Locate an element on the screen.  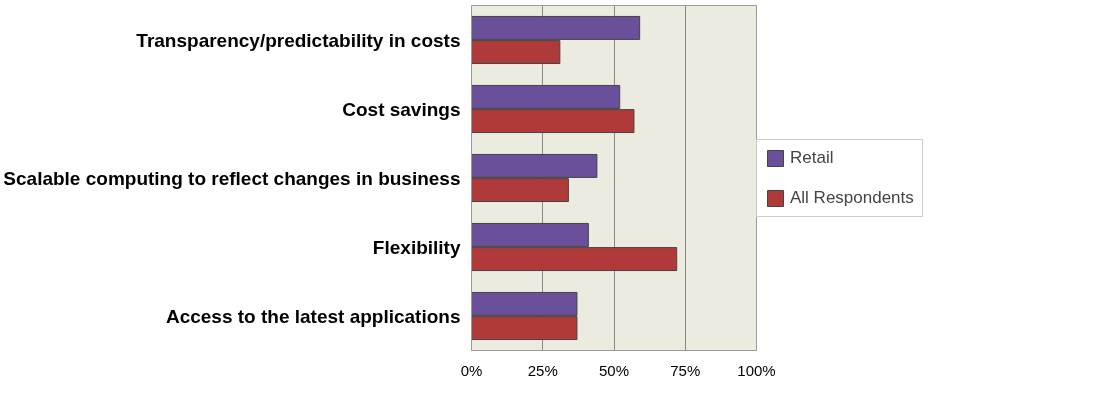
y-tick-label: Transparency/predictability in costs is located at coordinates (298, 40).